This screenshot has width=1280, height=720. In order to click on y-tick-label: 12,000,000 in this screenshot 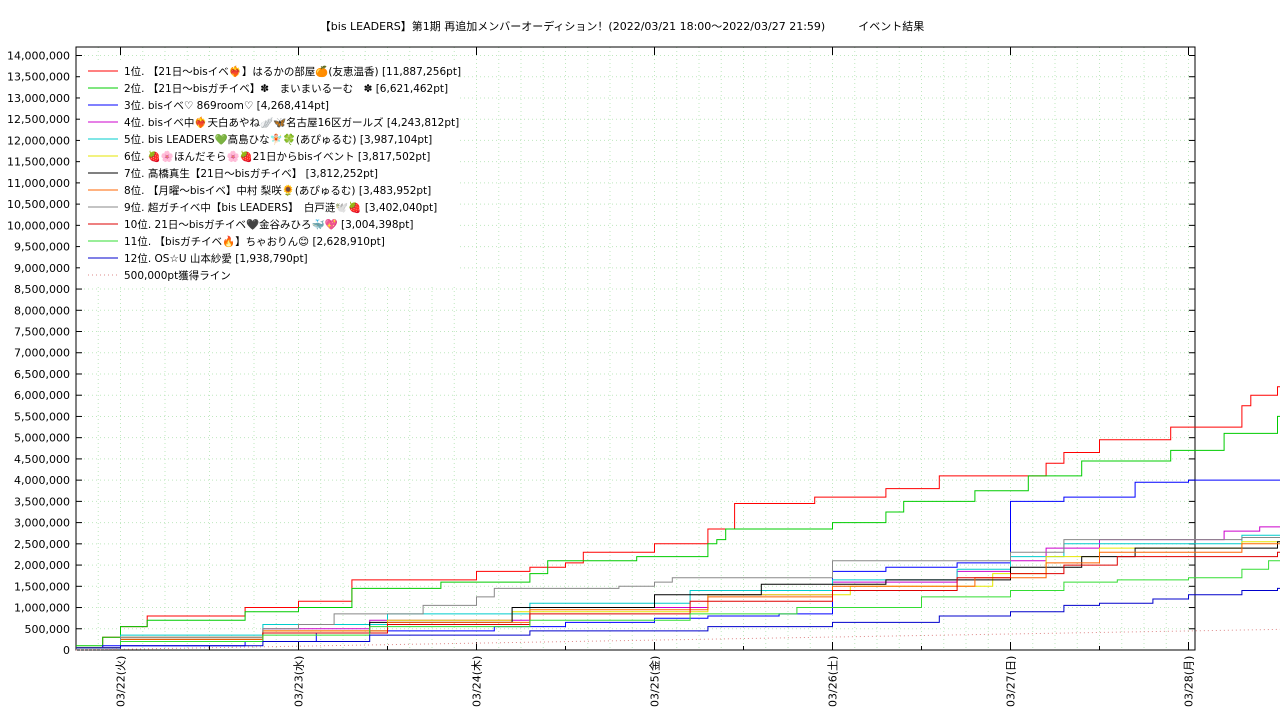, I will do `click(38, 140)`.